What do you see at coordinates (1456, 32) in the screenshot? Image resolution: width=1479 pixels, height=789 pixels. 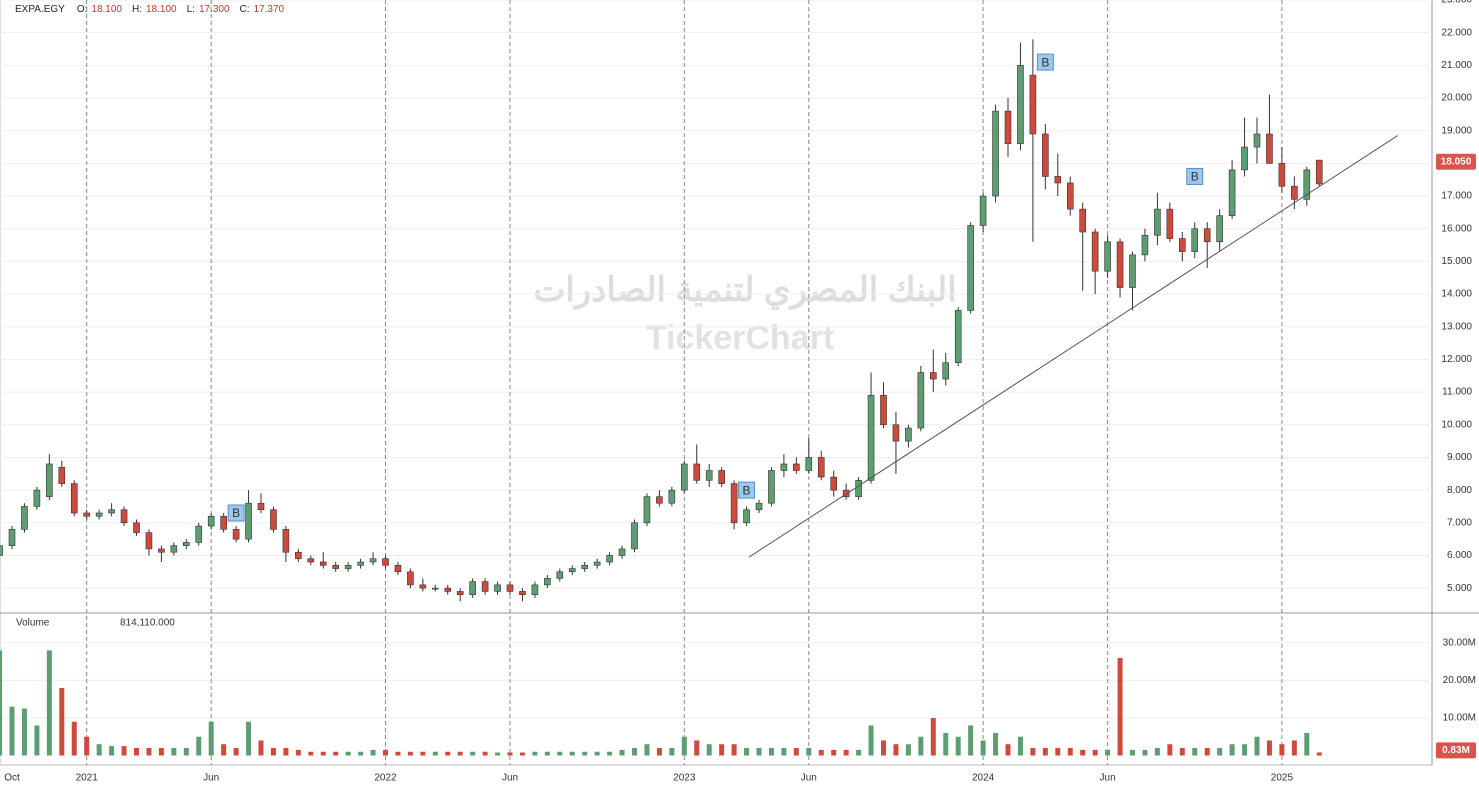 I see `y-tick-label: 22.000` at bounding box center [1456, 32].